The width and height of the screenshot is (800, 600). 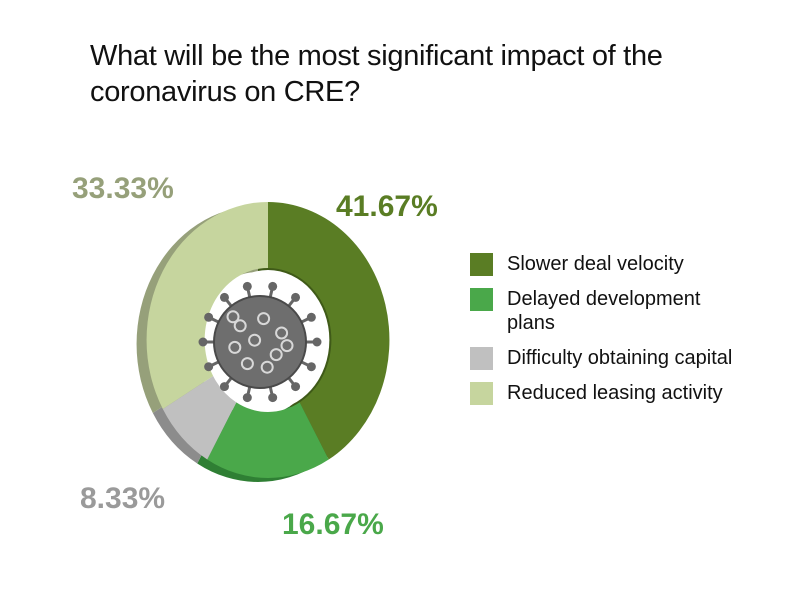 What do you see at coordinates (329, 331) in the screenshot?
I see `slice-slower-deal-velocity` at bounding box center [329, 331].